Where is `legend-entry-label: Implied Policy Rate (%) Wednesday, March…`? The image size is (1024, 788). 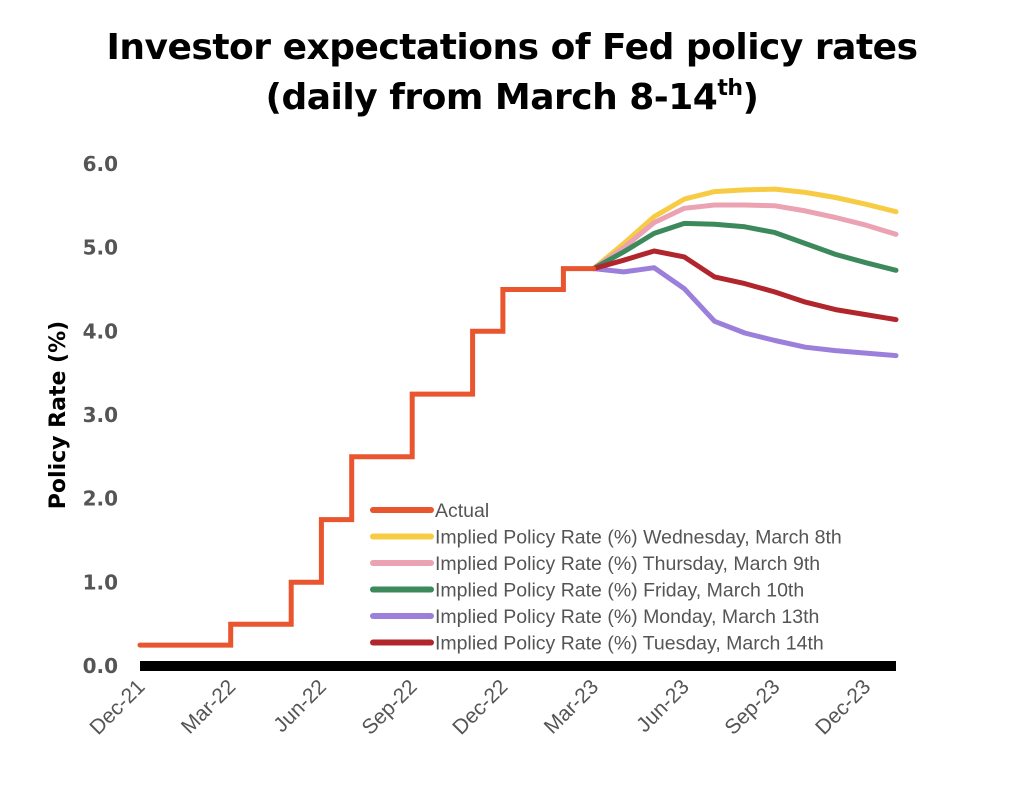 legend-entry-label: Implied Policy Rate (%) Wednesday, March… is located at coordinates (638, 538).